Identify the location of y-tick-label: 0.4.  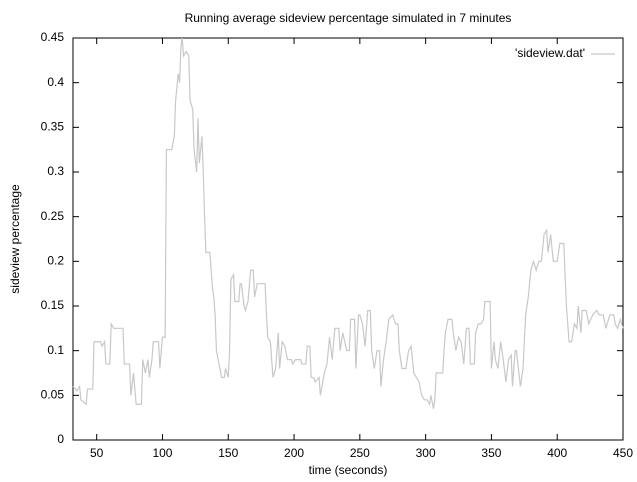
(55, 82).